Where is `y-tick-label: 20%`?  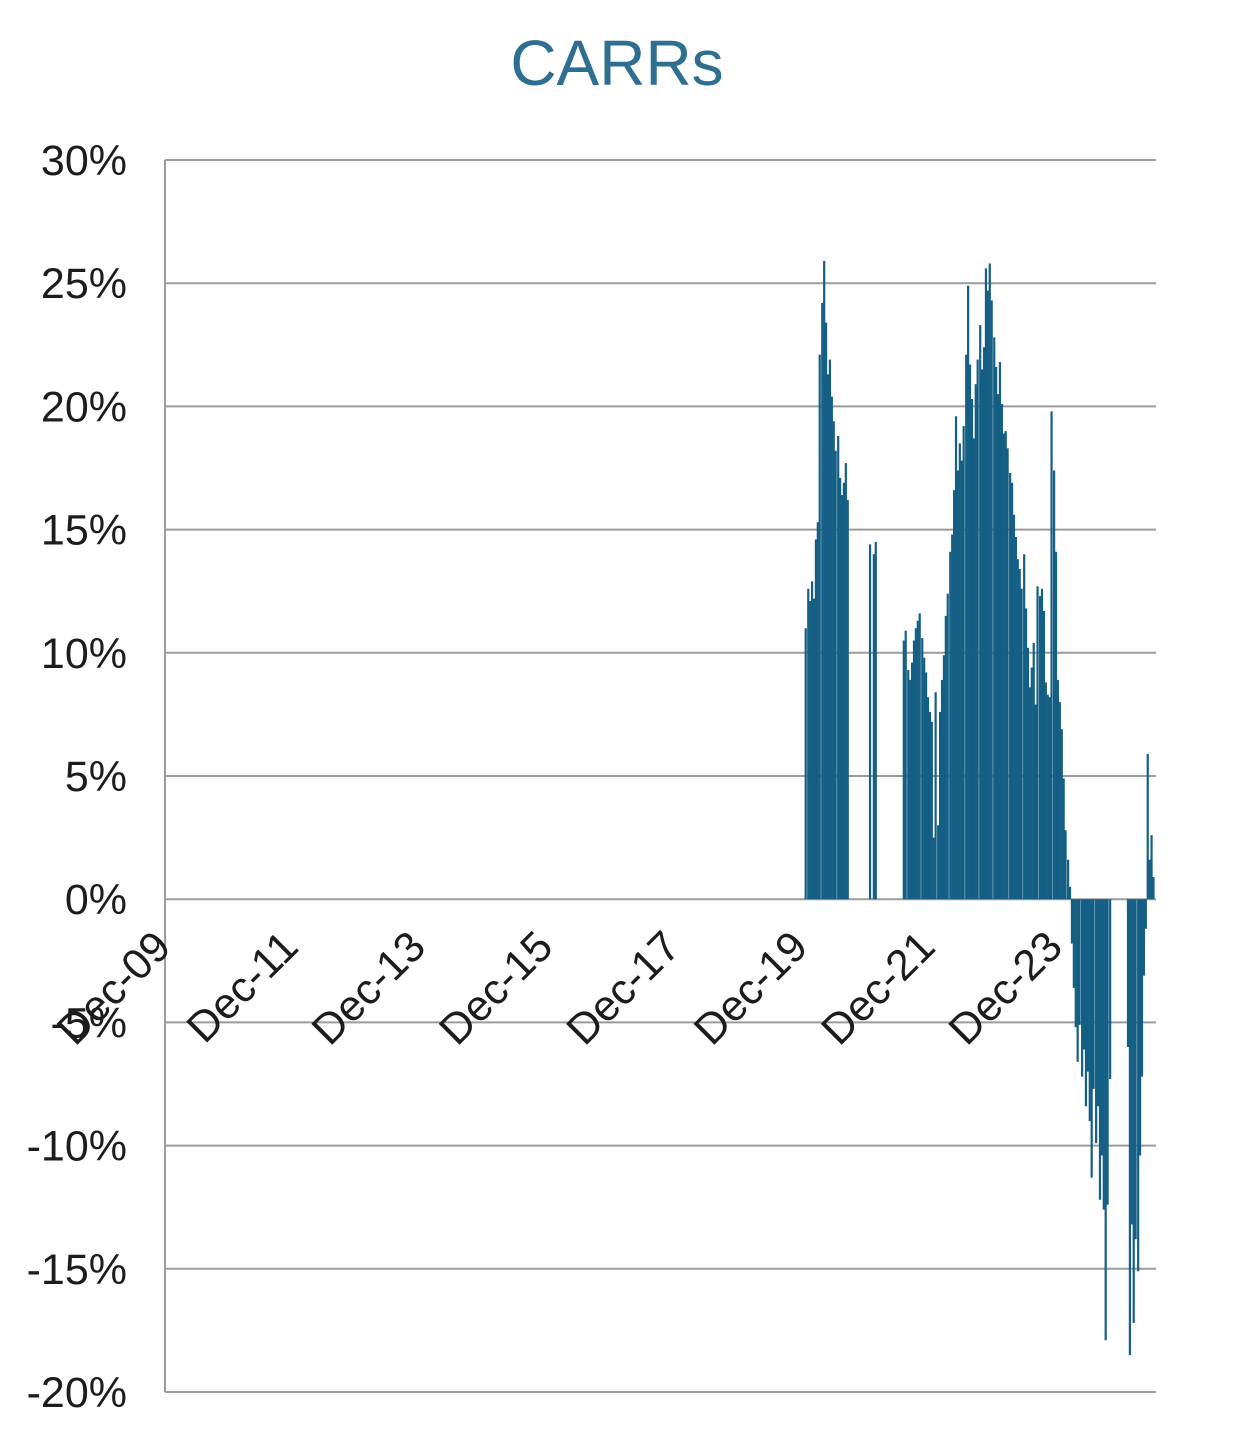
y-tick-label: 20% is located at coordinates (84, 407).